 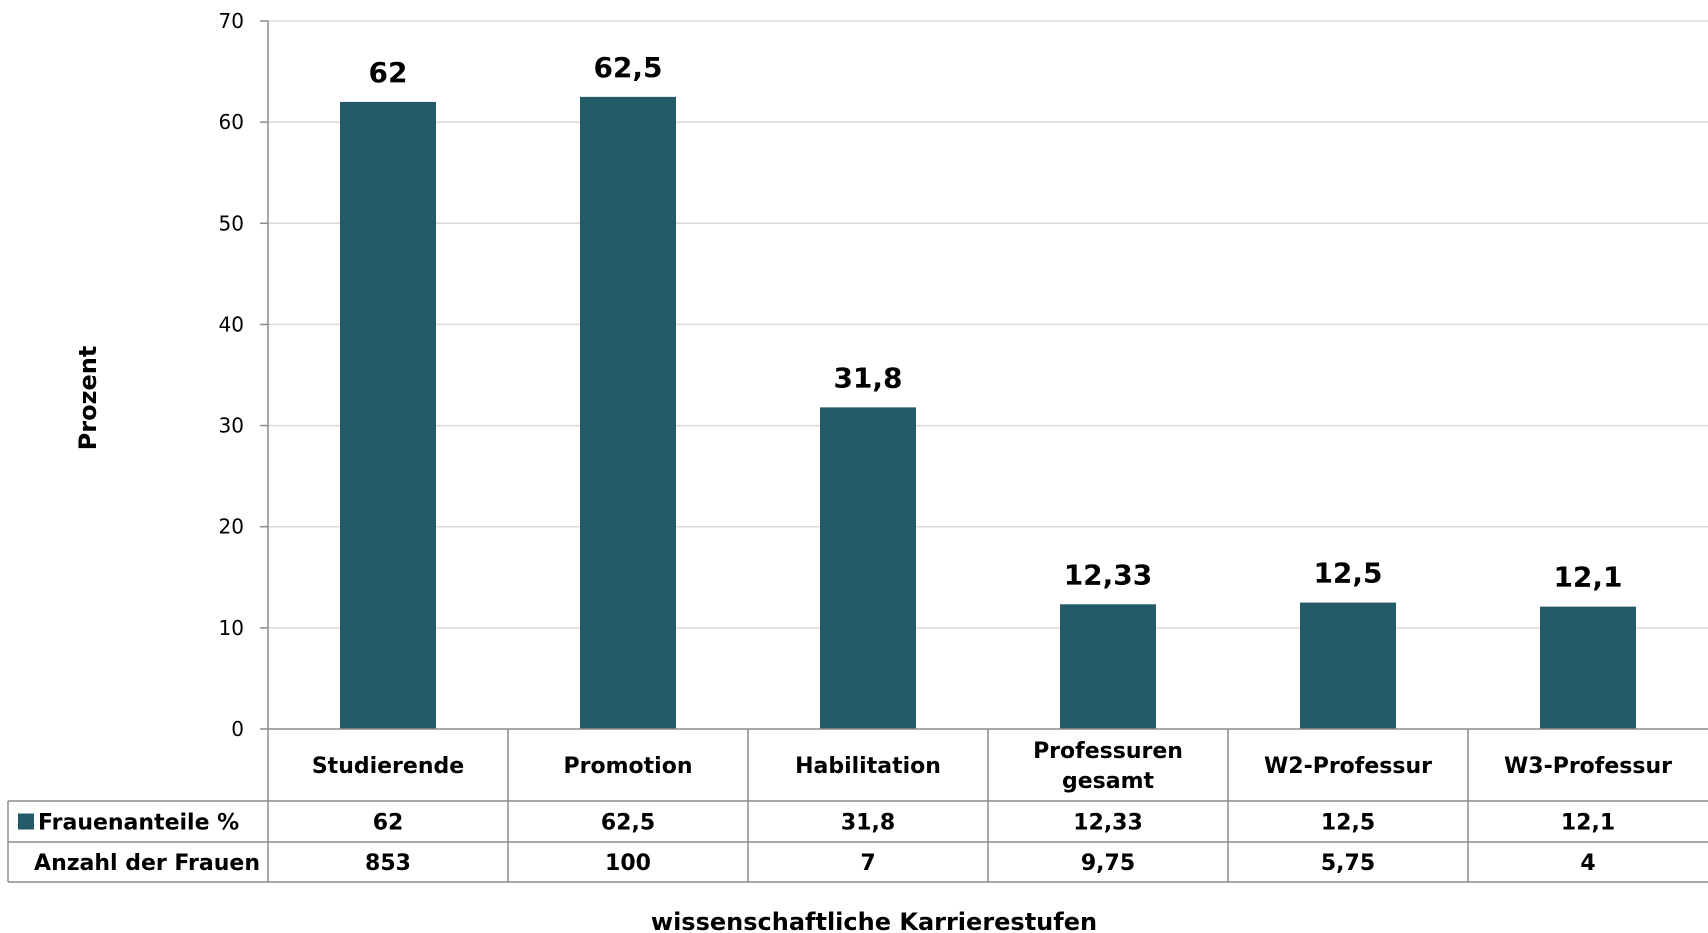 I want to click on table-cell: 4, so click(x=1587, y=863).